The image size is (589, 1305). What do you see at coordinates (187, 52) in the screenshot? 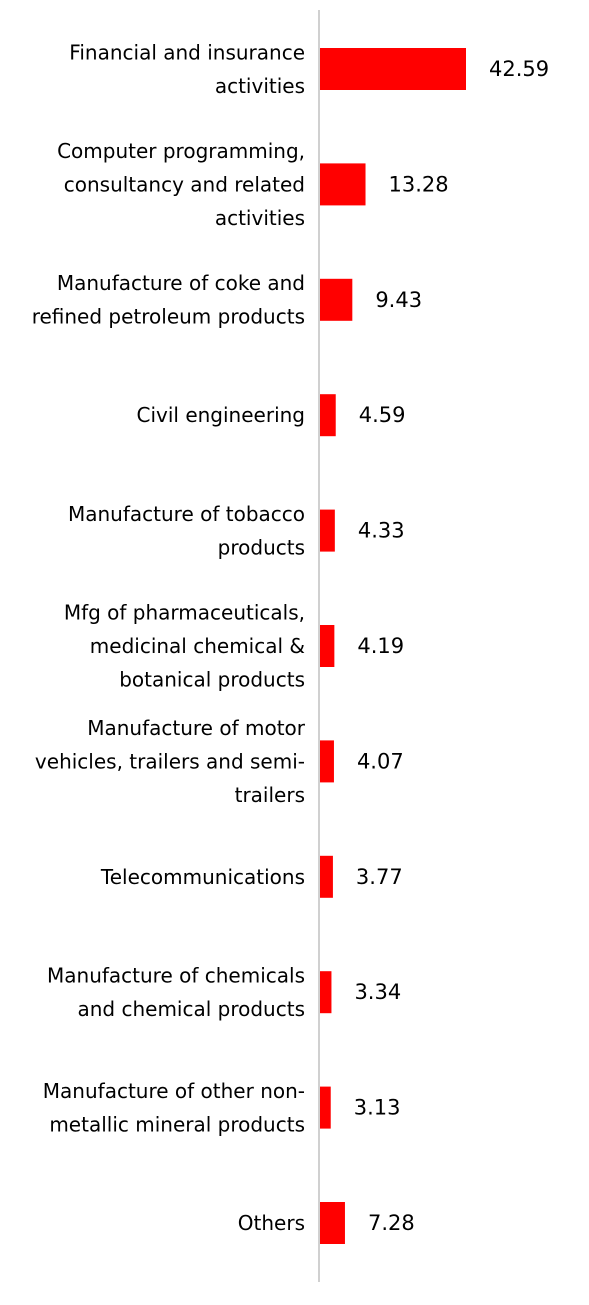
I see `category-label-0-line-0: Financial and insurance` at bounding box center [187, 52].